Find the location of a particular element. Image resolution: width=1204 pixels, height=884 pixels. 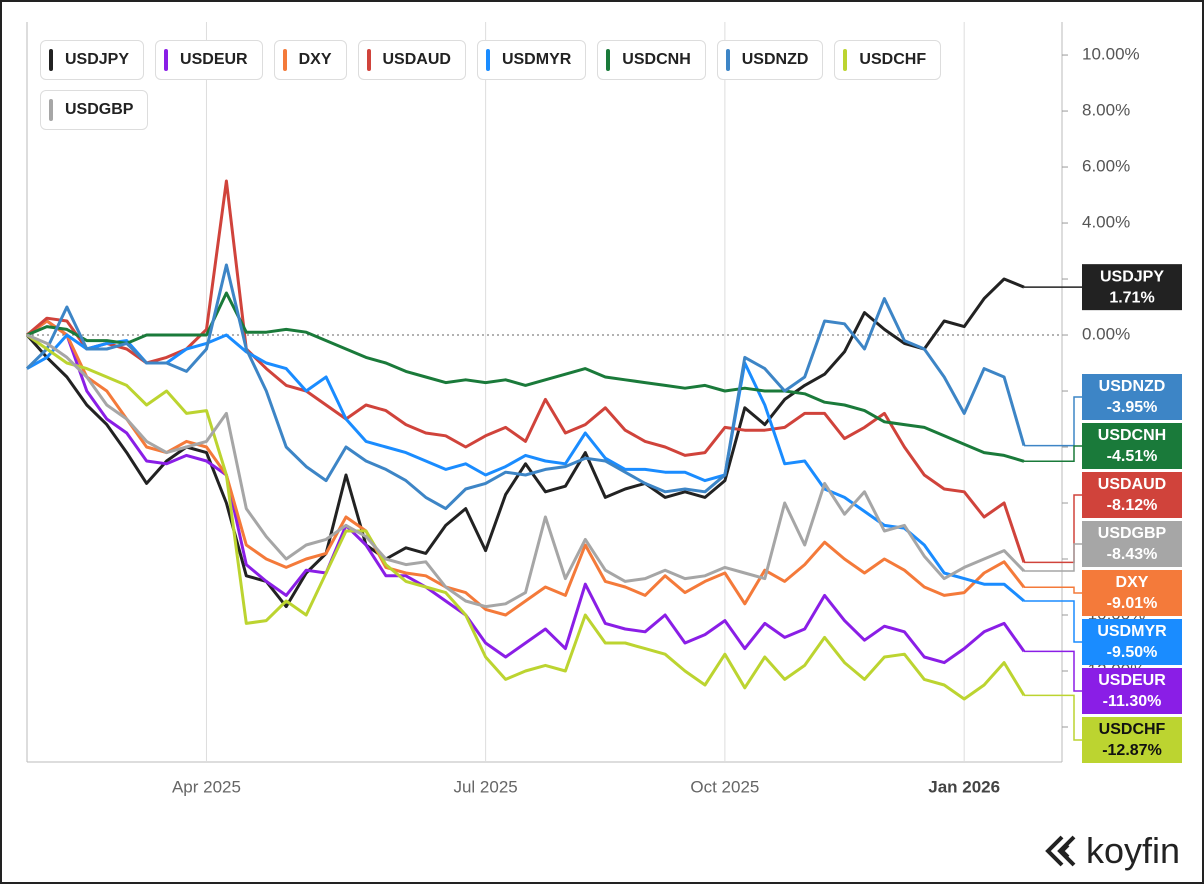

end-label-value: -8.12% is located at coordinates (1132, 505).